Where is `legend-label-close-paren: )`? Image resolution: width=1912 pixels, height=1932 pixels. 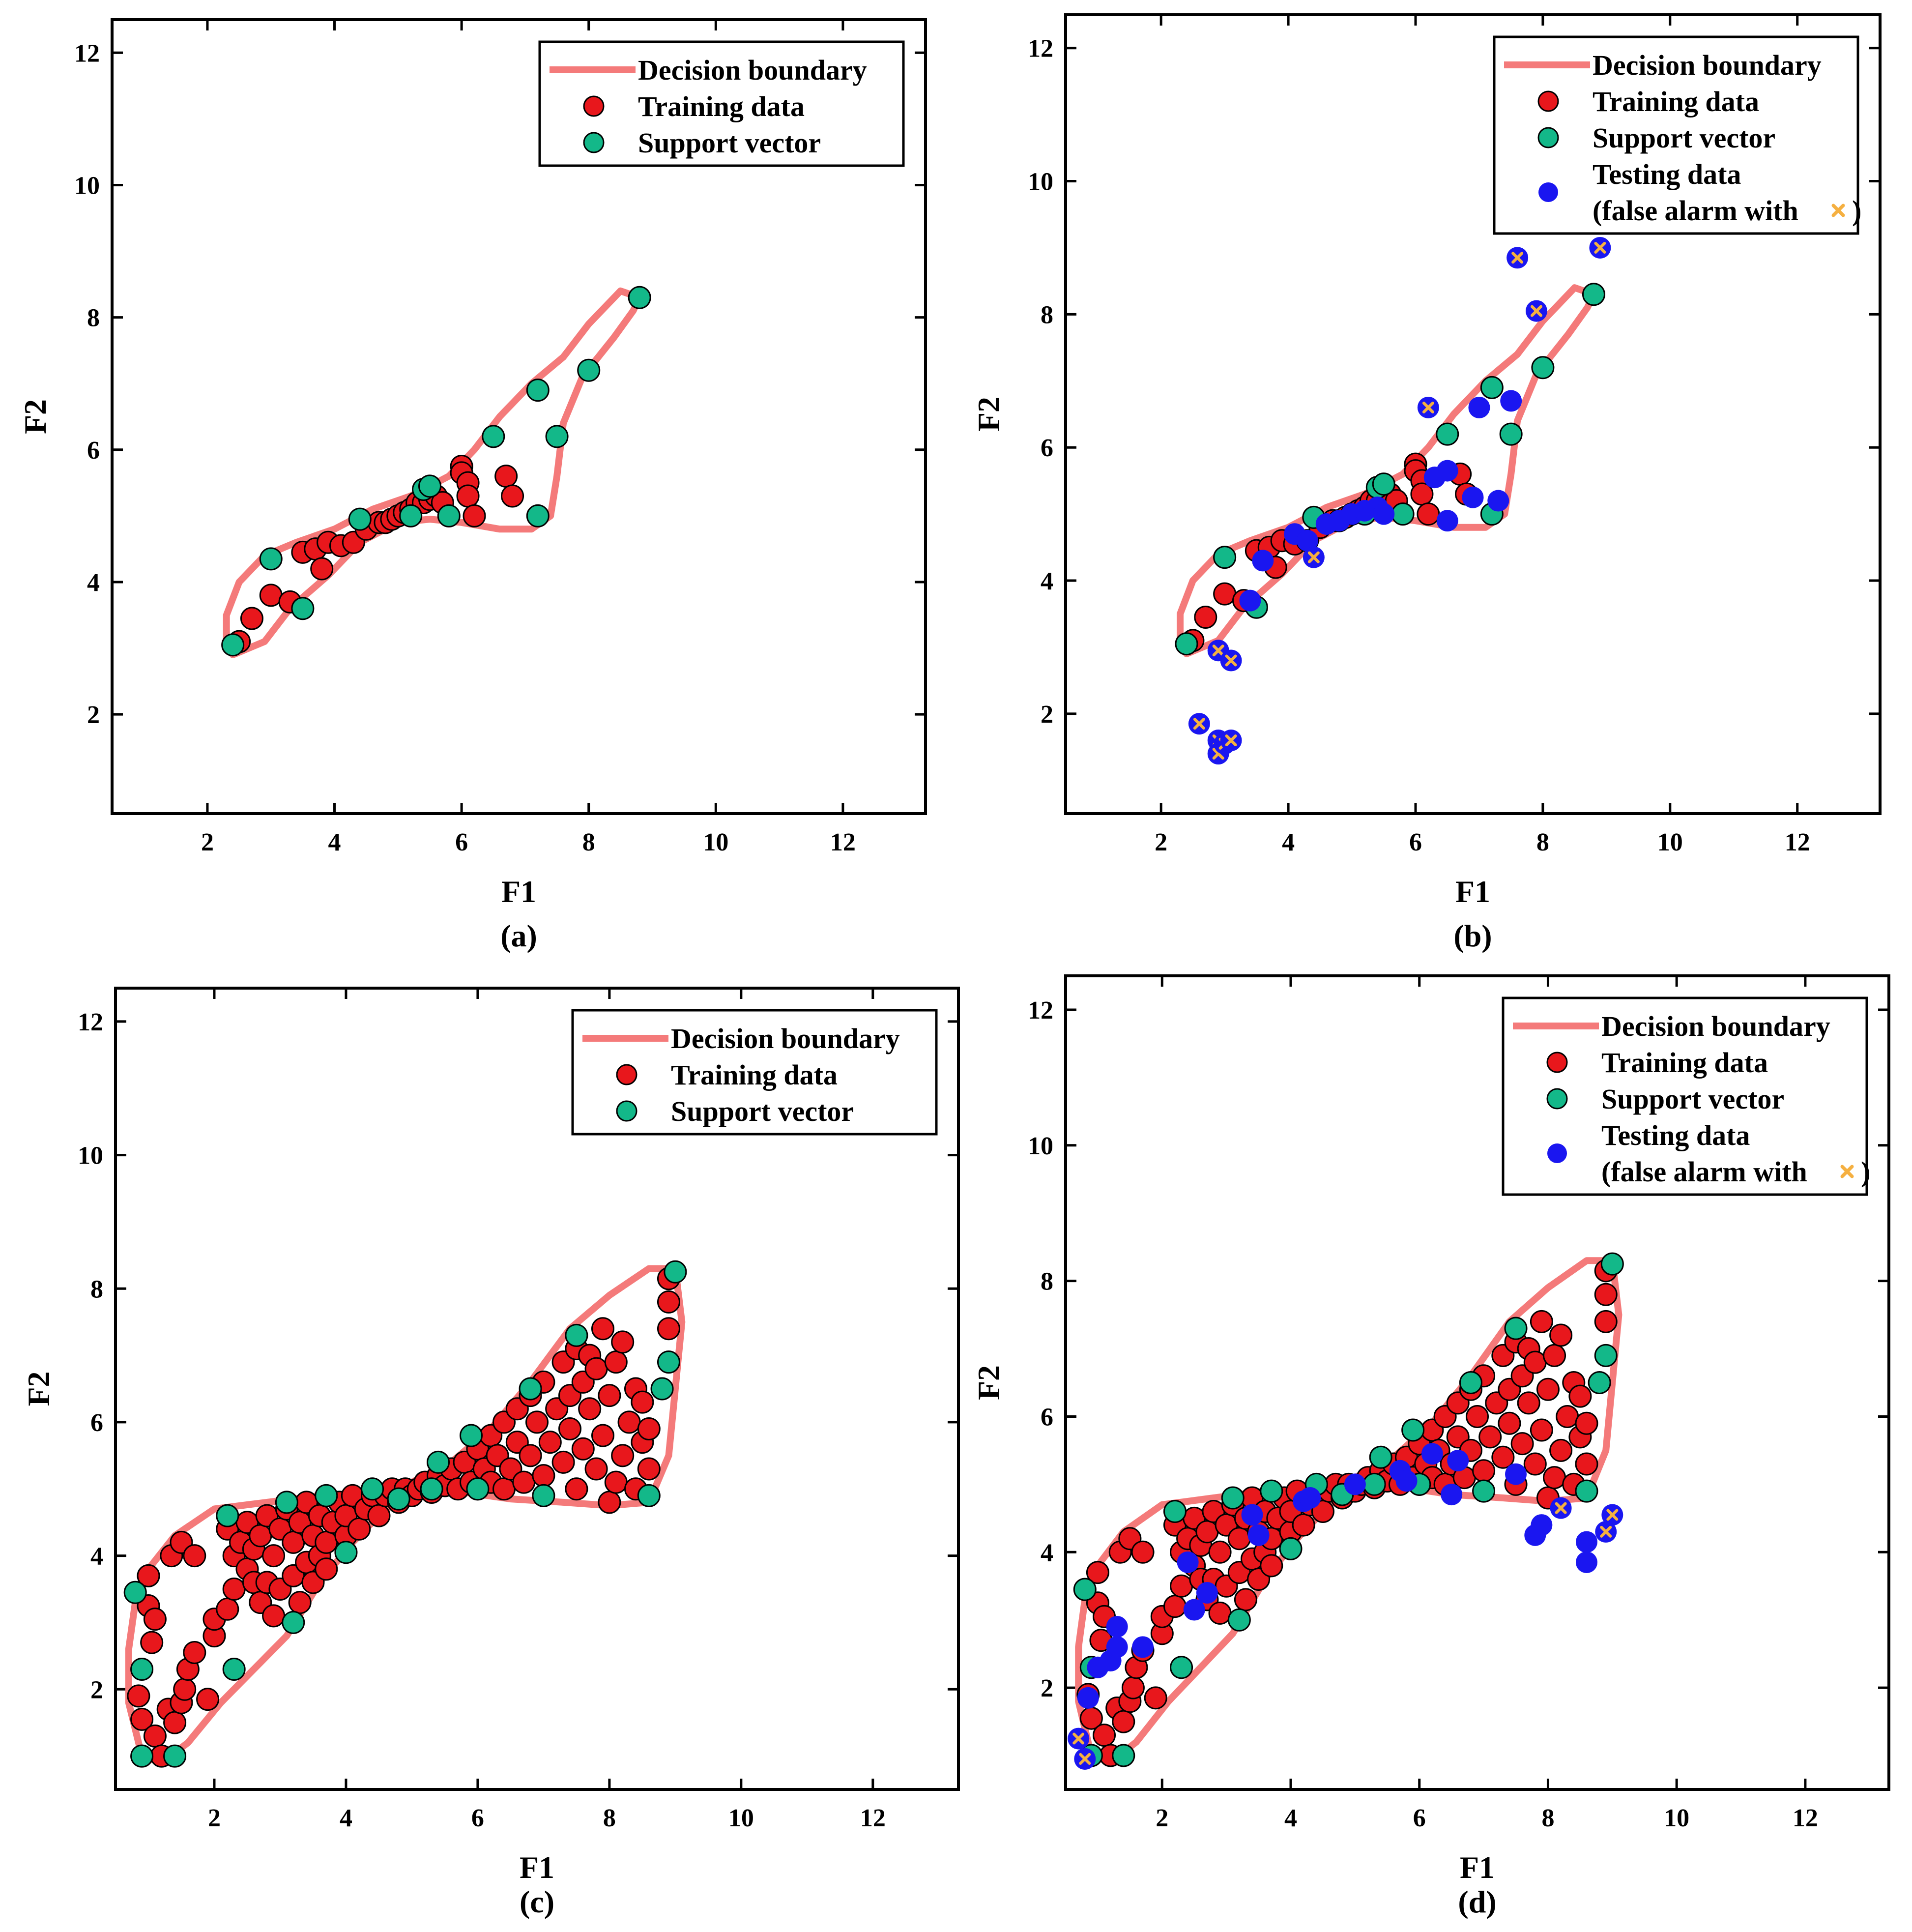
legend-label-close-paren: ) is located at coordinates (1856, 211).